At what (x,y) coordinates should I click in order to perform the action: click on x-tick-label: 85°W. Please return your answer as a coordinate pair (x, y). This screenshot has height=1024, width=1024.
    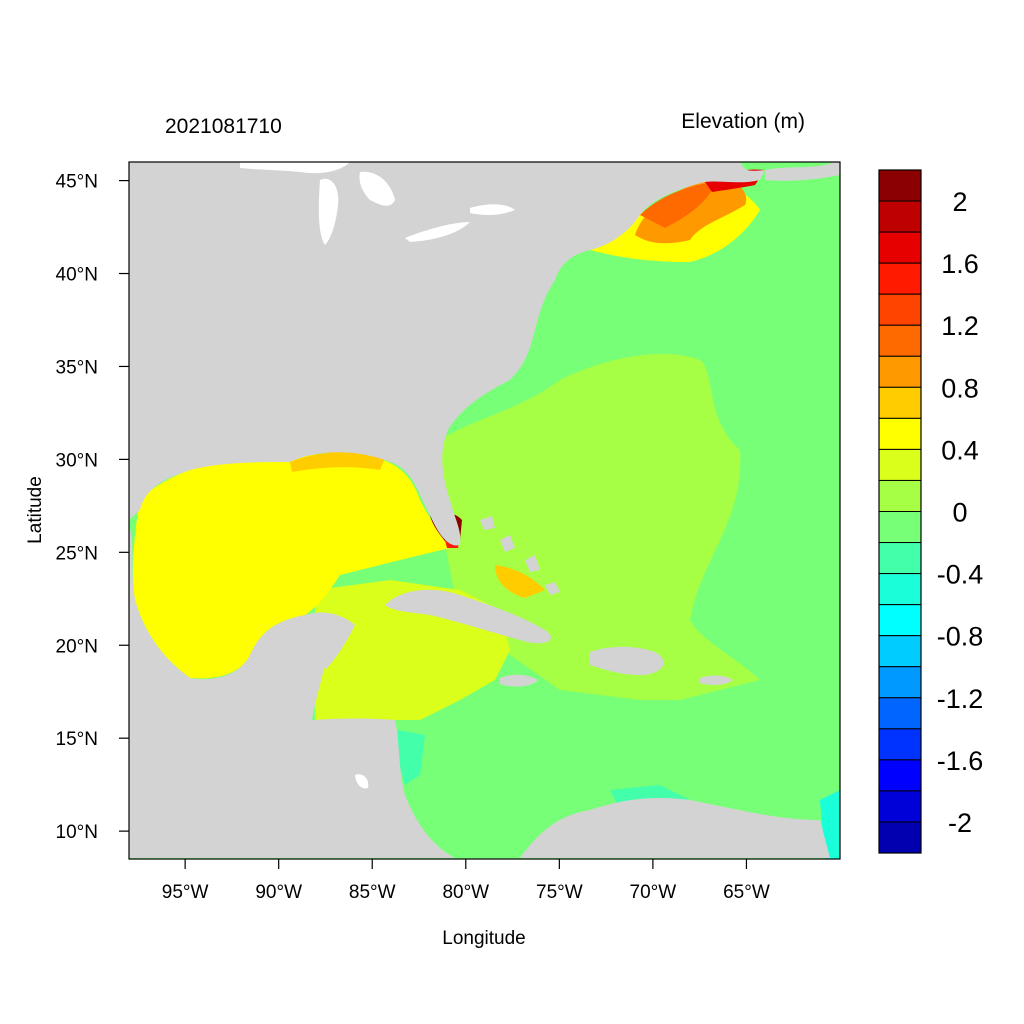
    Looking at the image, I should click on (372, 892).